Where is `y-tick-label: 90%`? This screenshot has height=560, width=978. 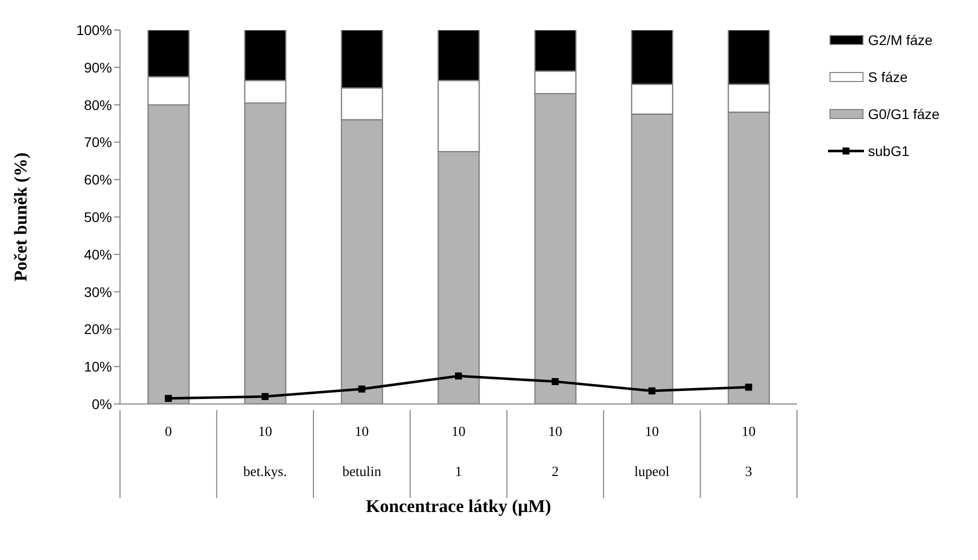
y-tick-label: 90% is located at coordinates (98, 67).